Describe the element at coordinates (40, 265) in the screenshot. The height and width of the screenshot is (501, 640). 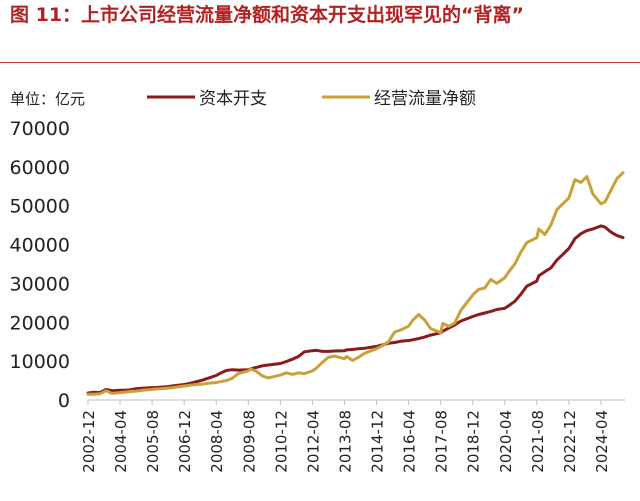
I see `y-axis: 0 10000 20000 30000 40000 50000 60000 70000` at that location.